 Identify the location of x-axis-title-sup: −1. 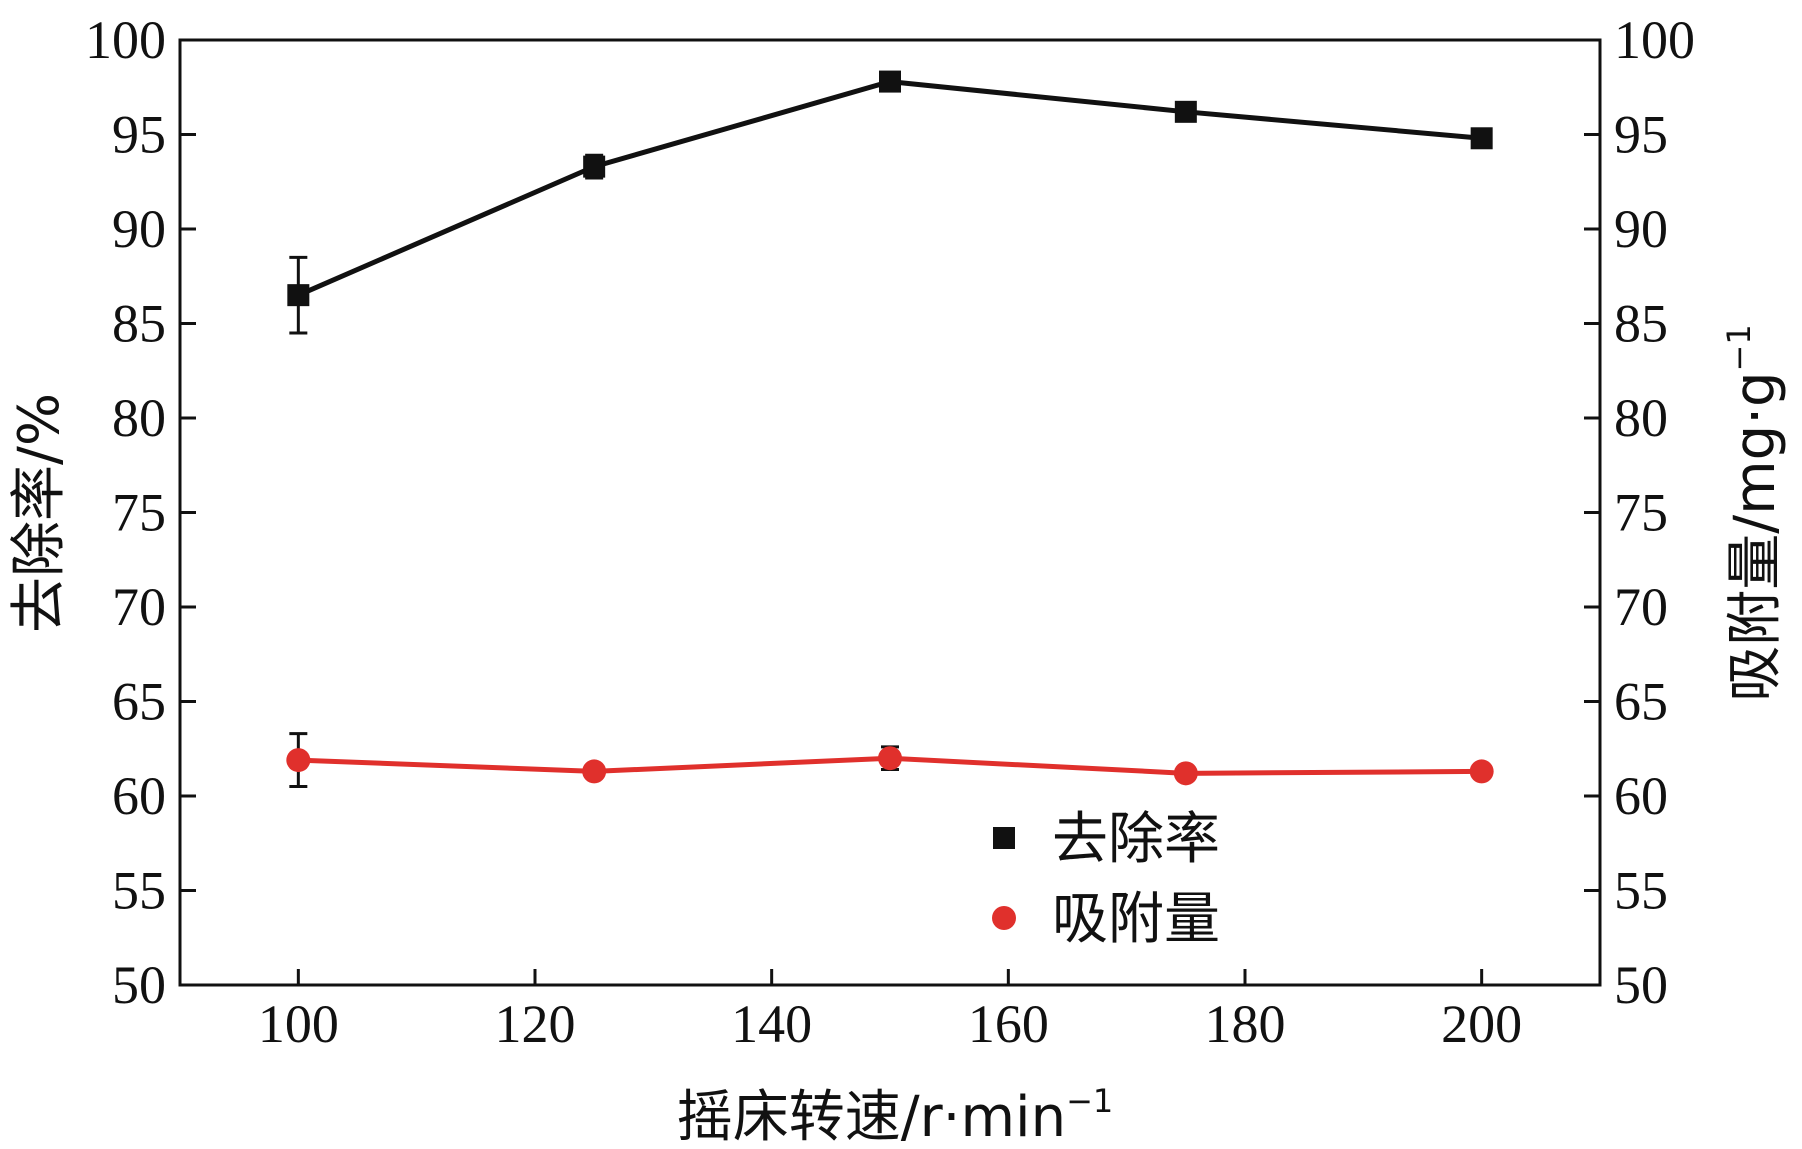
(1089, 1101).